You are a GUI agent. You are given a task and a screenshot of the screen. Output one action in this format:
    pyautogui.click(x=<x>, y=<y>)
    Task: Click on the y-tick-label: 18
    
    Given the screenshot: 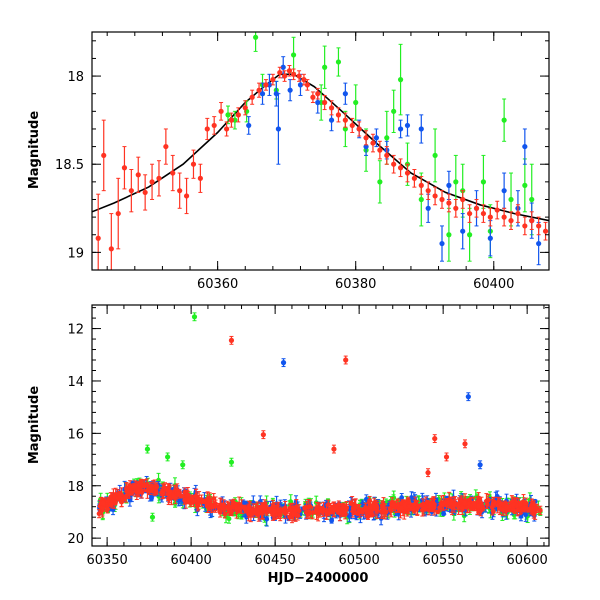 What is the action you would take?
    pyautogui.click(x=75, y=77)
    